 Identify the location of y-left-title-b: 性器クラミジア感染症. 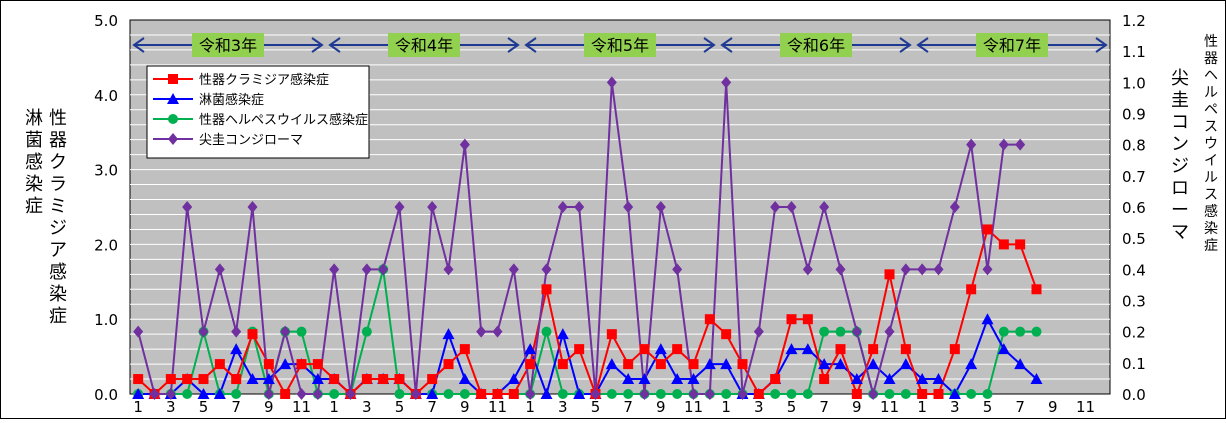
(58, 217).